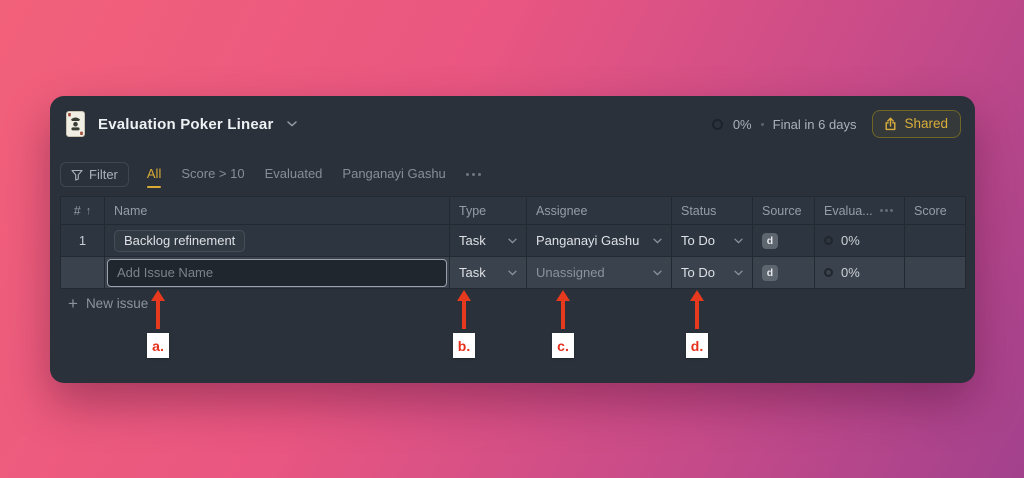 The width and height of the screenshot is (1024, 478). I want to click on separator-dot, so click(762, 124).